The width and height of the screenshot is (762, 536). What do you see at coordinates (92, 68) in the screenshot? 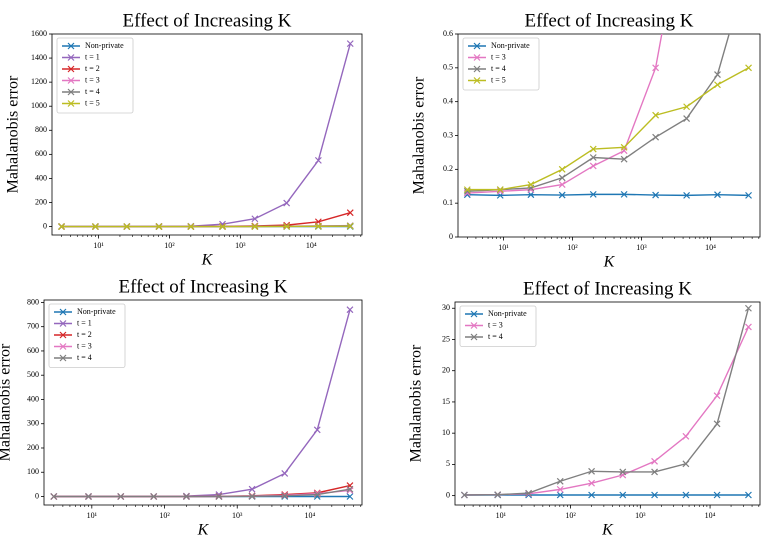
I see `legend-label: t = 2` at bounding box center [92, 68].